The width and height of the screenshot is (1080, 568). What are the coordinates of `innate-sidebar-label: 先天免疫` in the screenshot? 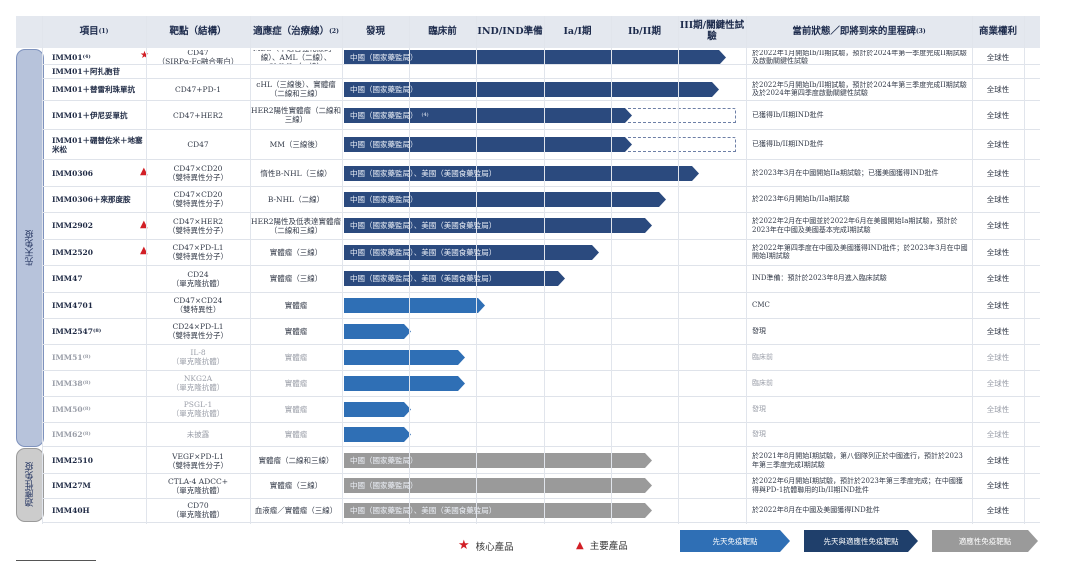 It's located at (30, 248).